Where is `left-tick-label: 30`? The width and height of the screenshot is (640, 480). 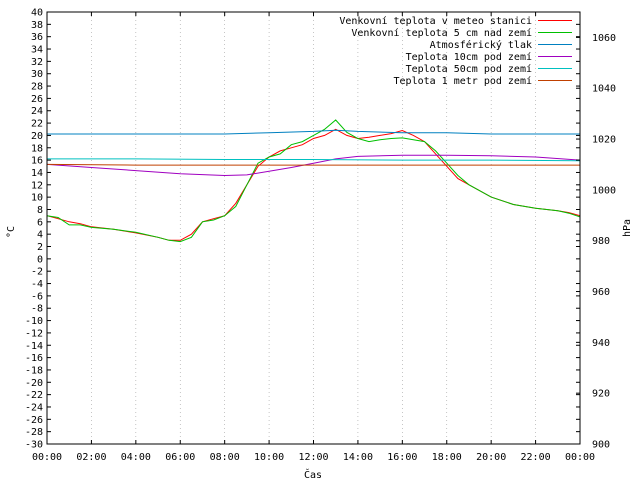
left-tick-label: 30 is located at coordinates (37, 74).